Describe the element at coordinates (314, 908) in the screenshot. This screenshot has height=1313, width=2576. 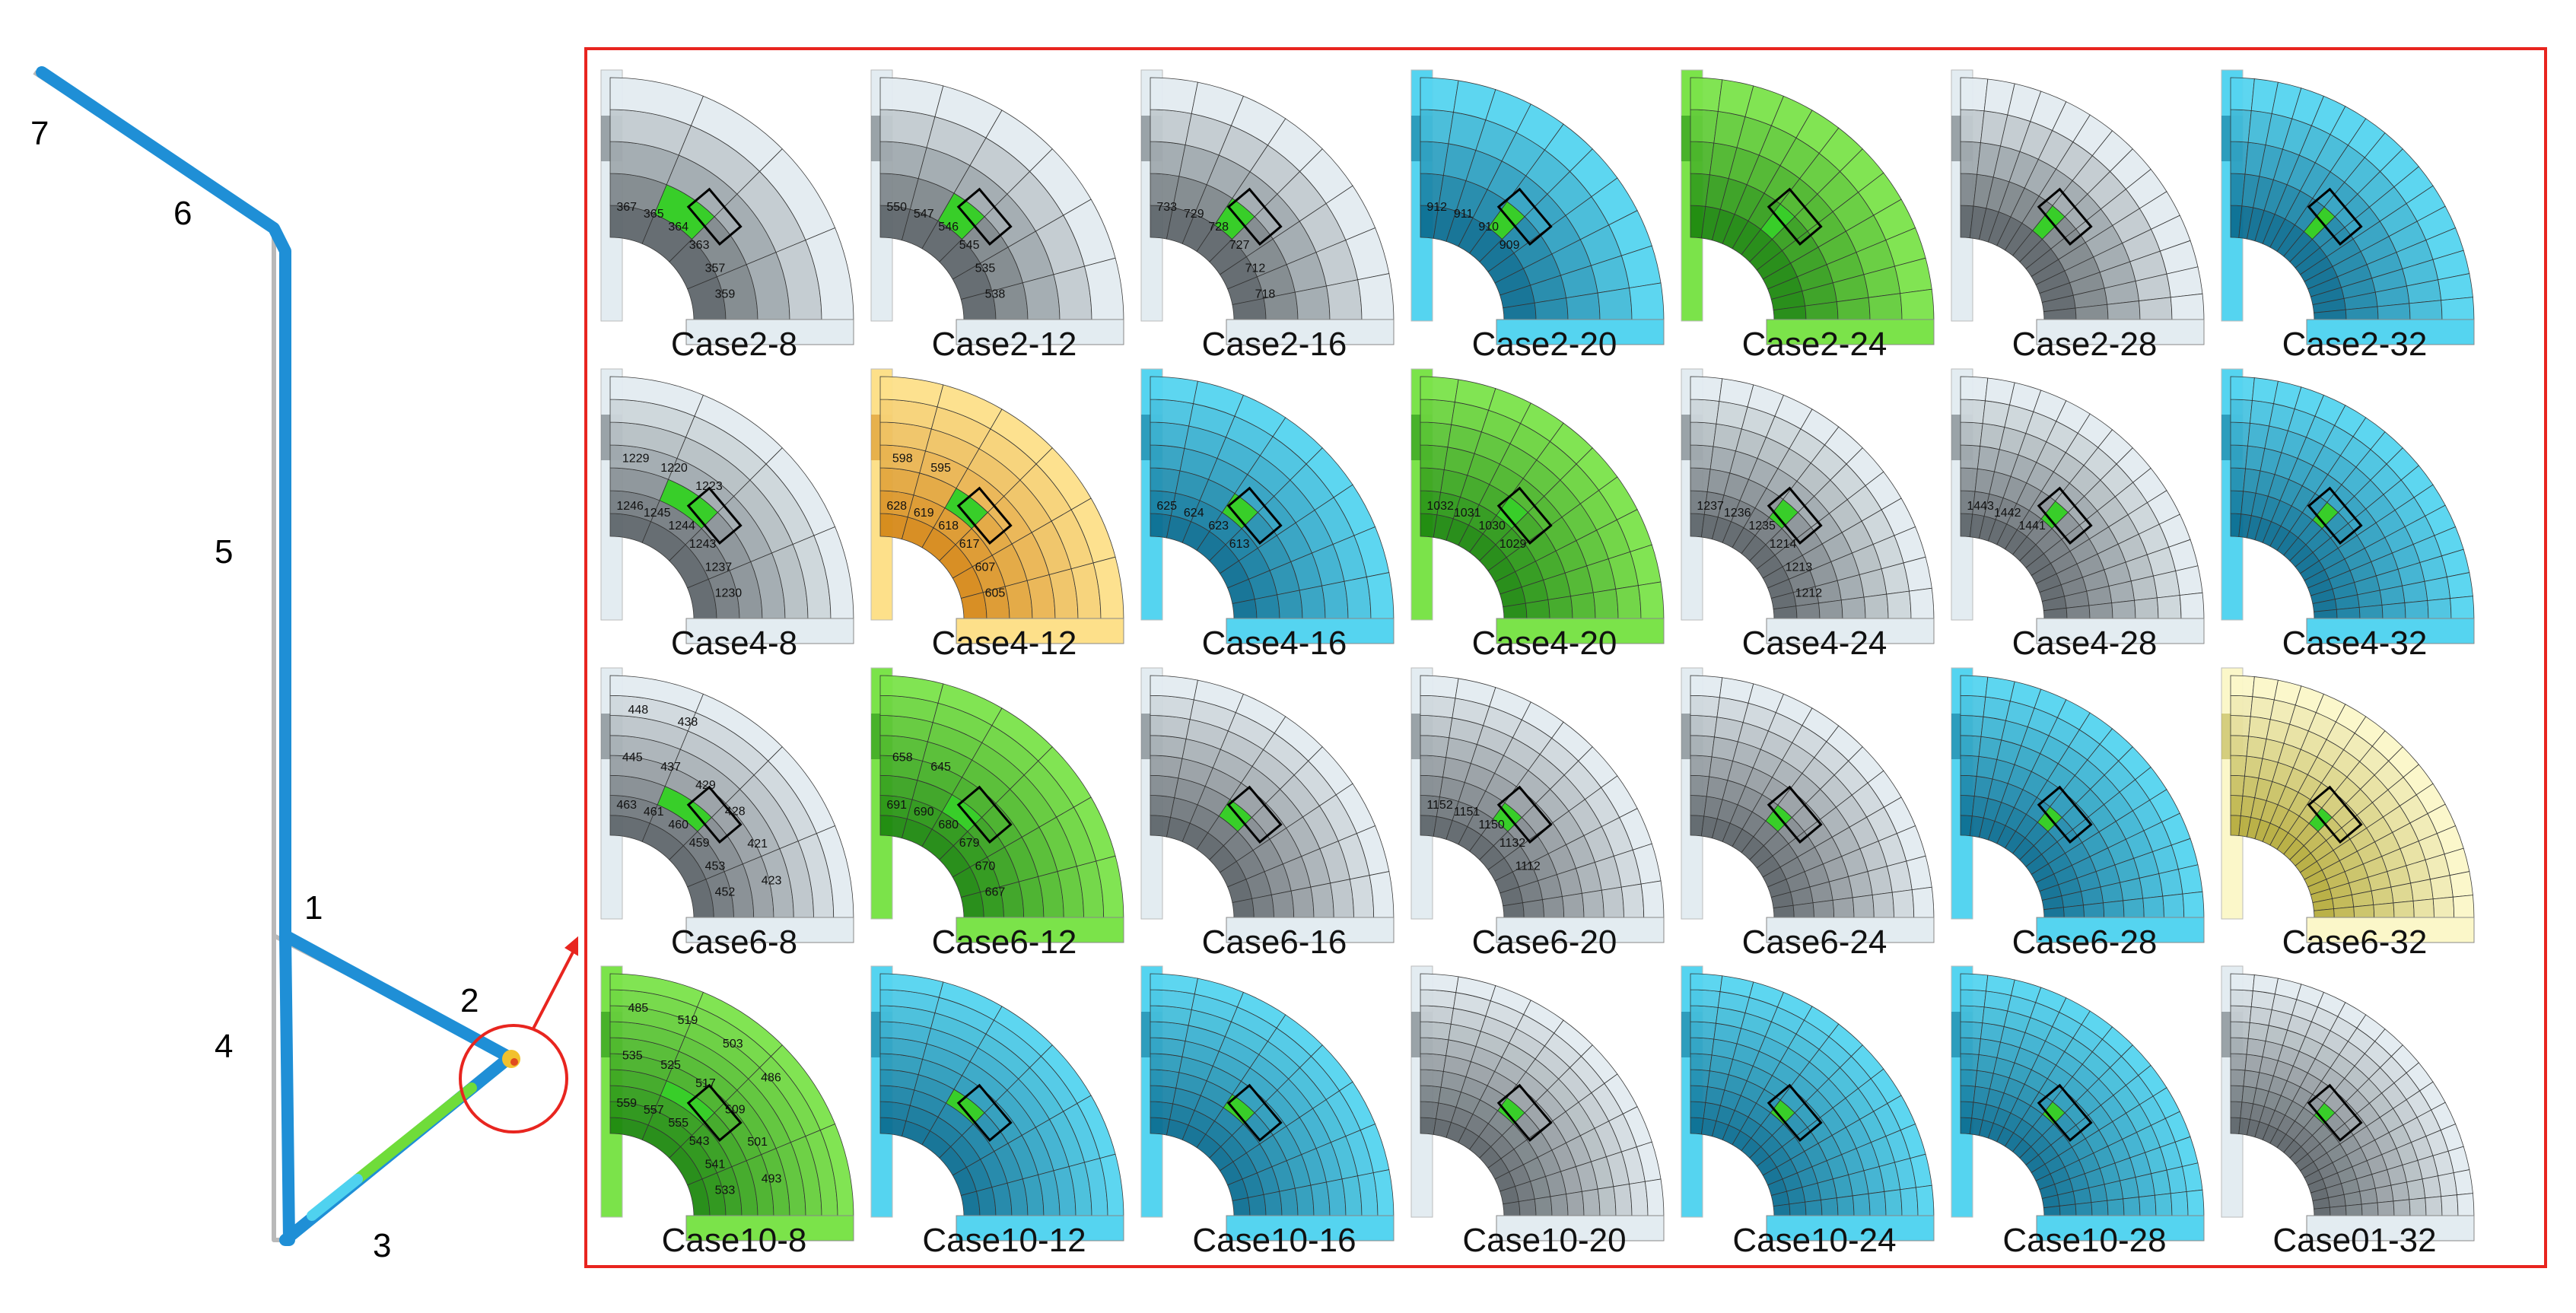
I see `pipe-label-1: 1` at that location.